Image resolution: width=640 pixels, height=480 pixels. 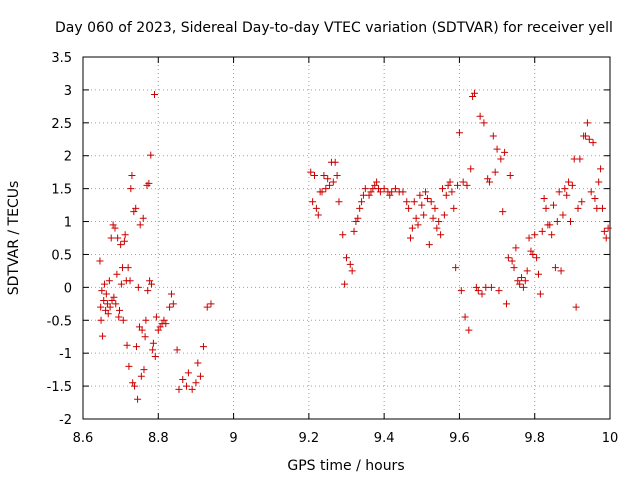 I want to click on y-tick-label: 3.5, so click(x=61, y=58).